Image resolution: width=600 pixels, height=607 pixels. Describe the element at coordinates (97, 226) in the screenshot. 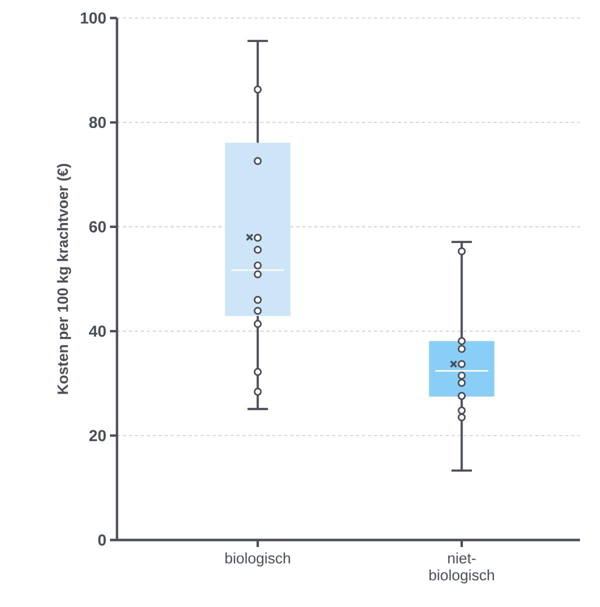

I see `y-tick-label: 60` at that location.